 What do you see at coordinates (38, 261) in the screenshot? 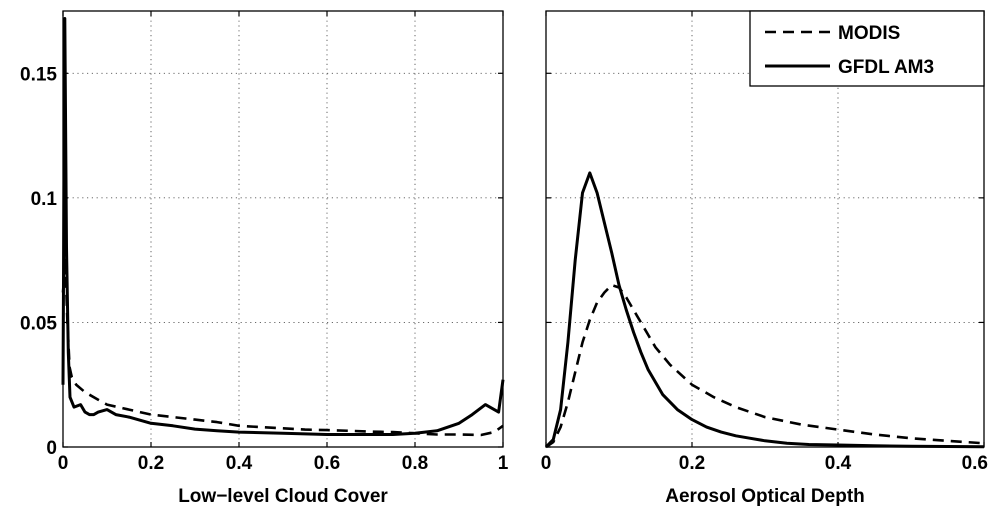
I see `left-y-tick-labels: 0 0.05 0.1 0.15` at bounding box center [38, 261].